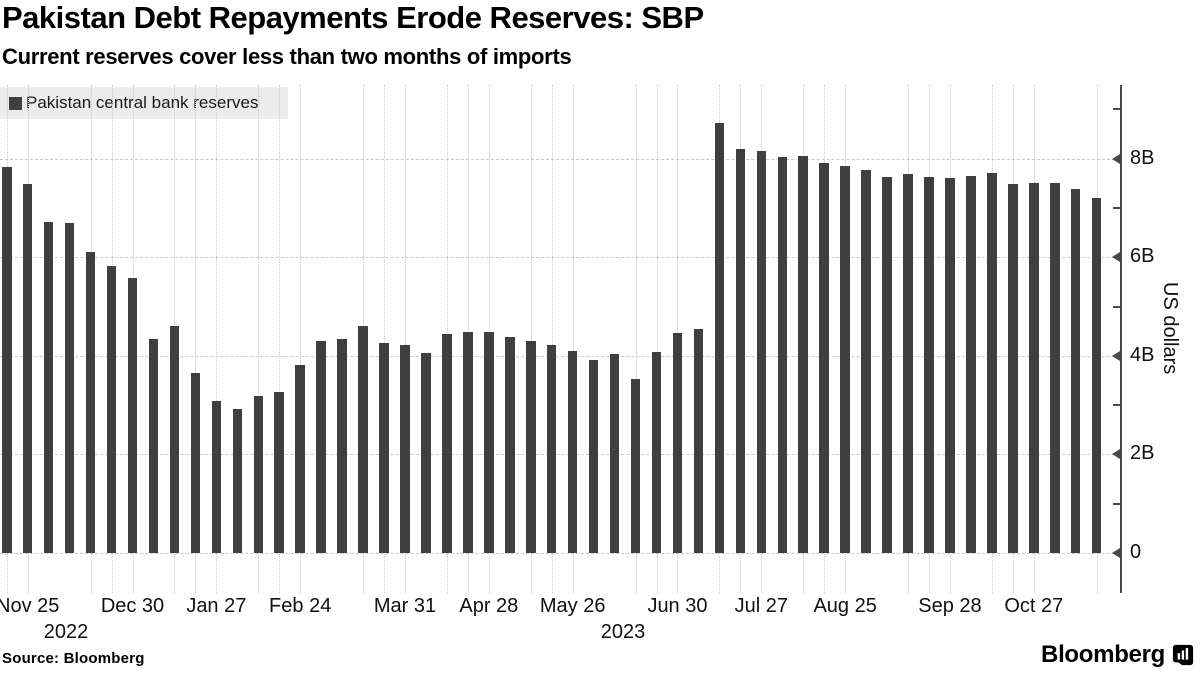 The height and width of the screenshot is (675, 1200). Describe the element at coordinates (1142, 256) in the screenshot. I see `y-tick-label: 6B` at that location.